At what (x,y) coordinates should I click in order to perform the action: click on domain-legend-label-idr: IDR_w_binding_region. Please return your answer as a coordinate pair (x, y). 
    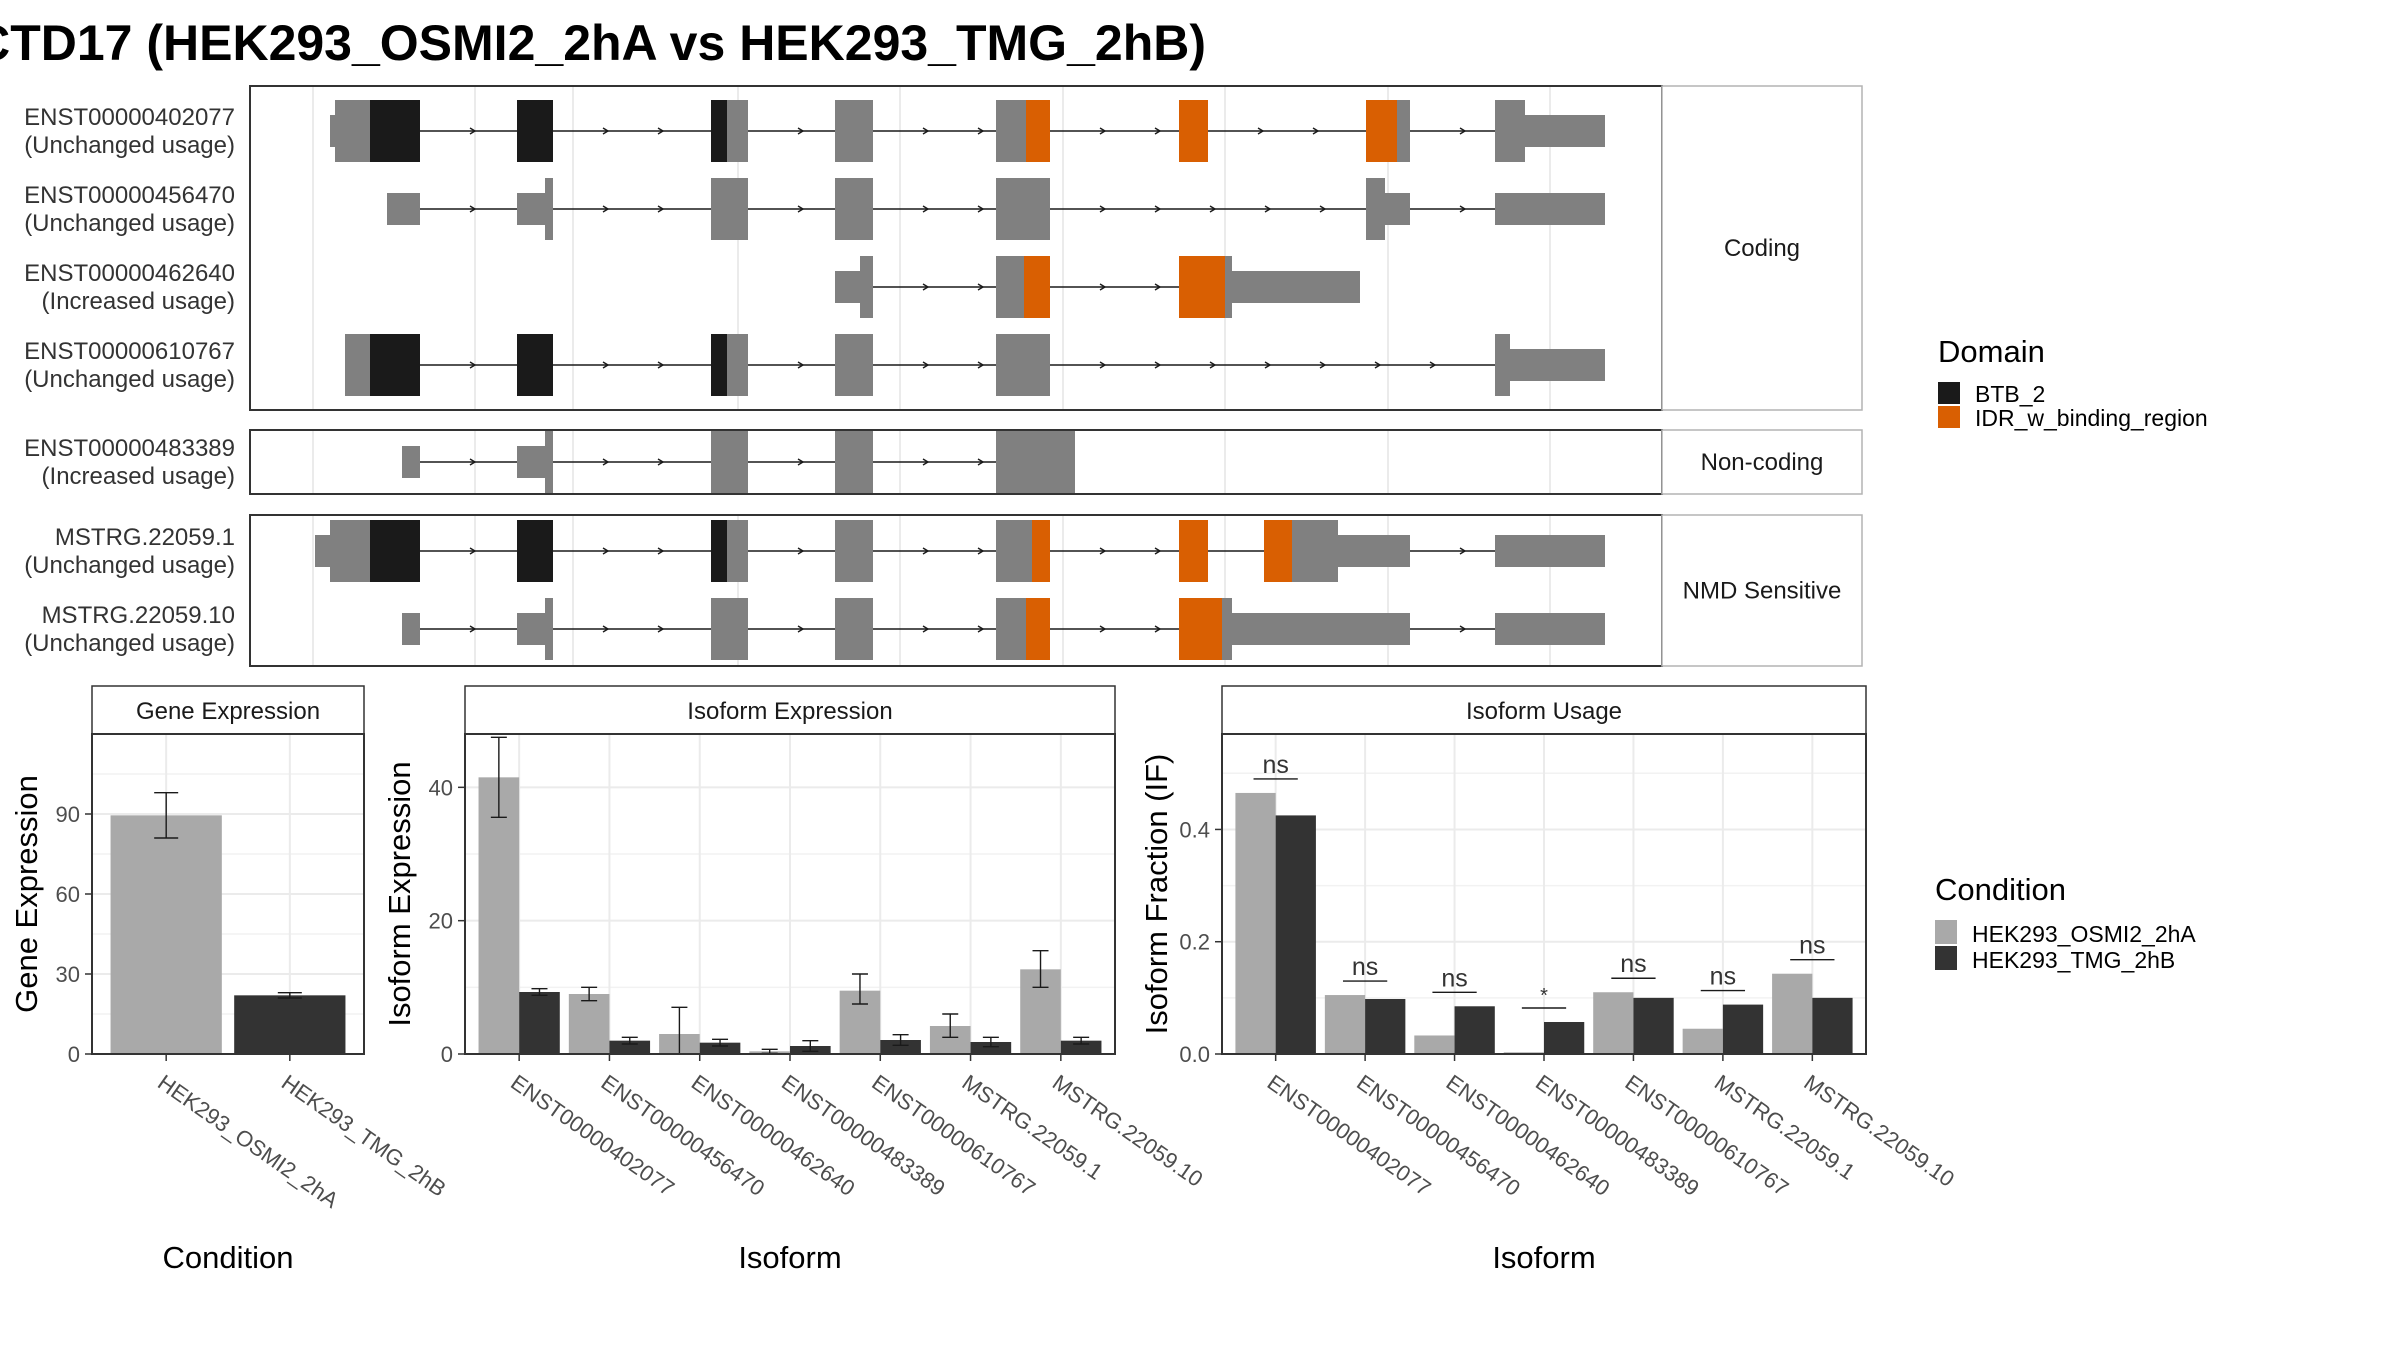
    Looking at the image, I should click on (2091, 418).